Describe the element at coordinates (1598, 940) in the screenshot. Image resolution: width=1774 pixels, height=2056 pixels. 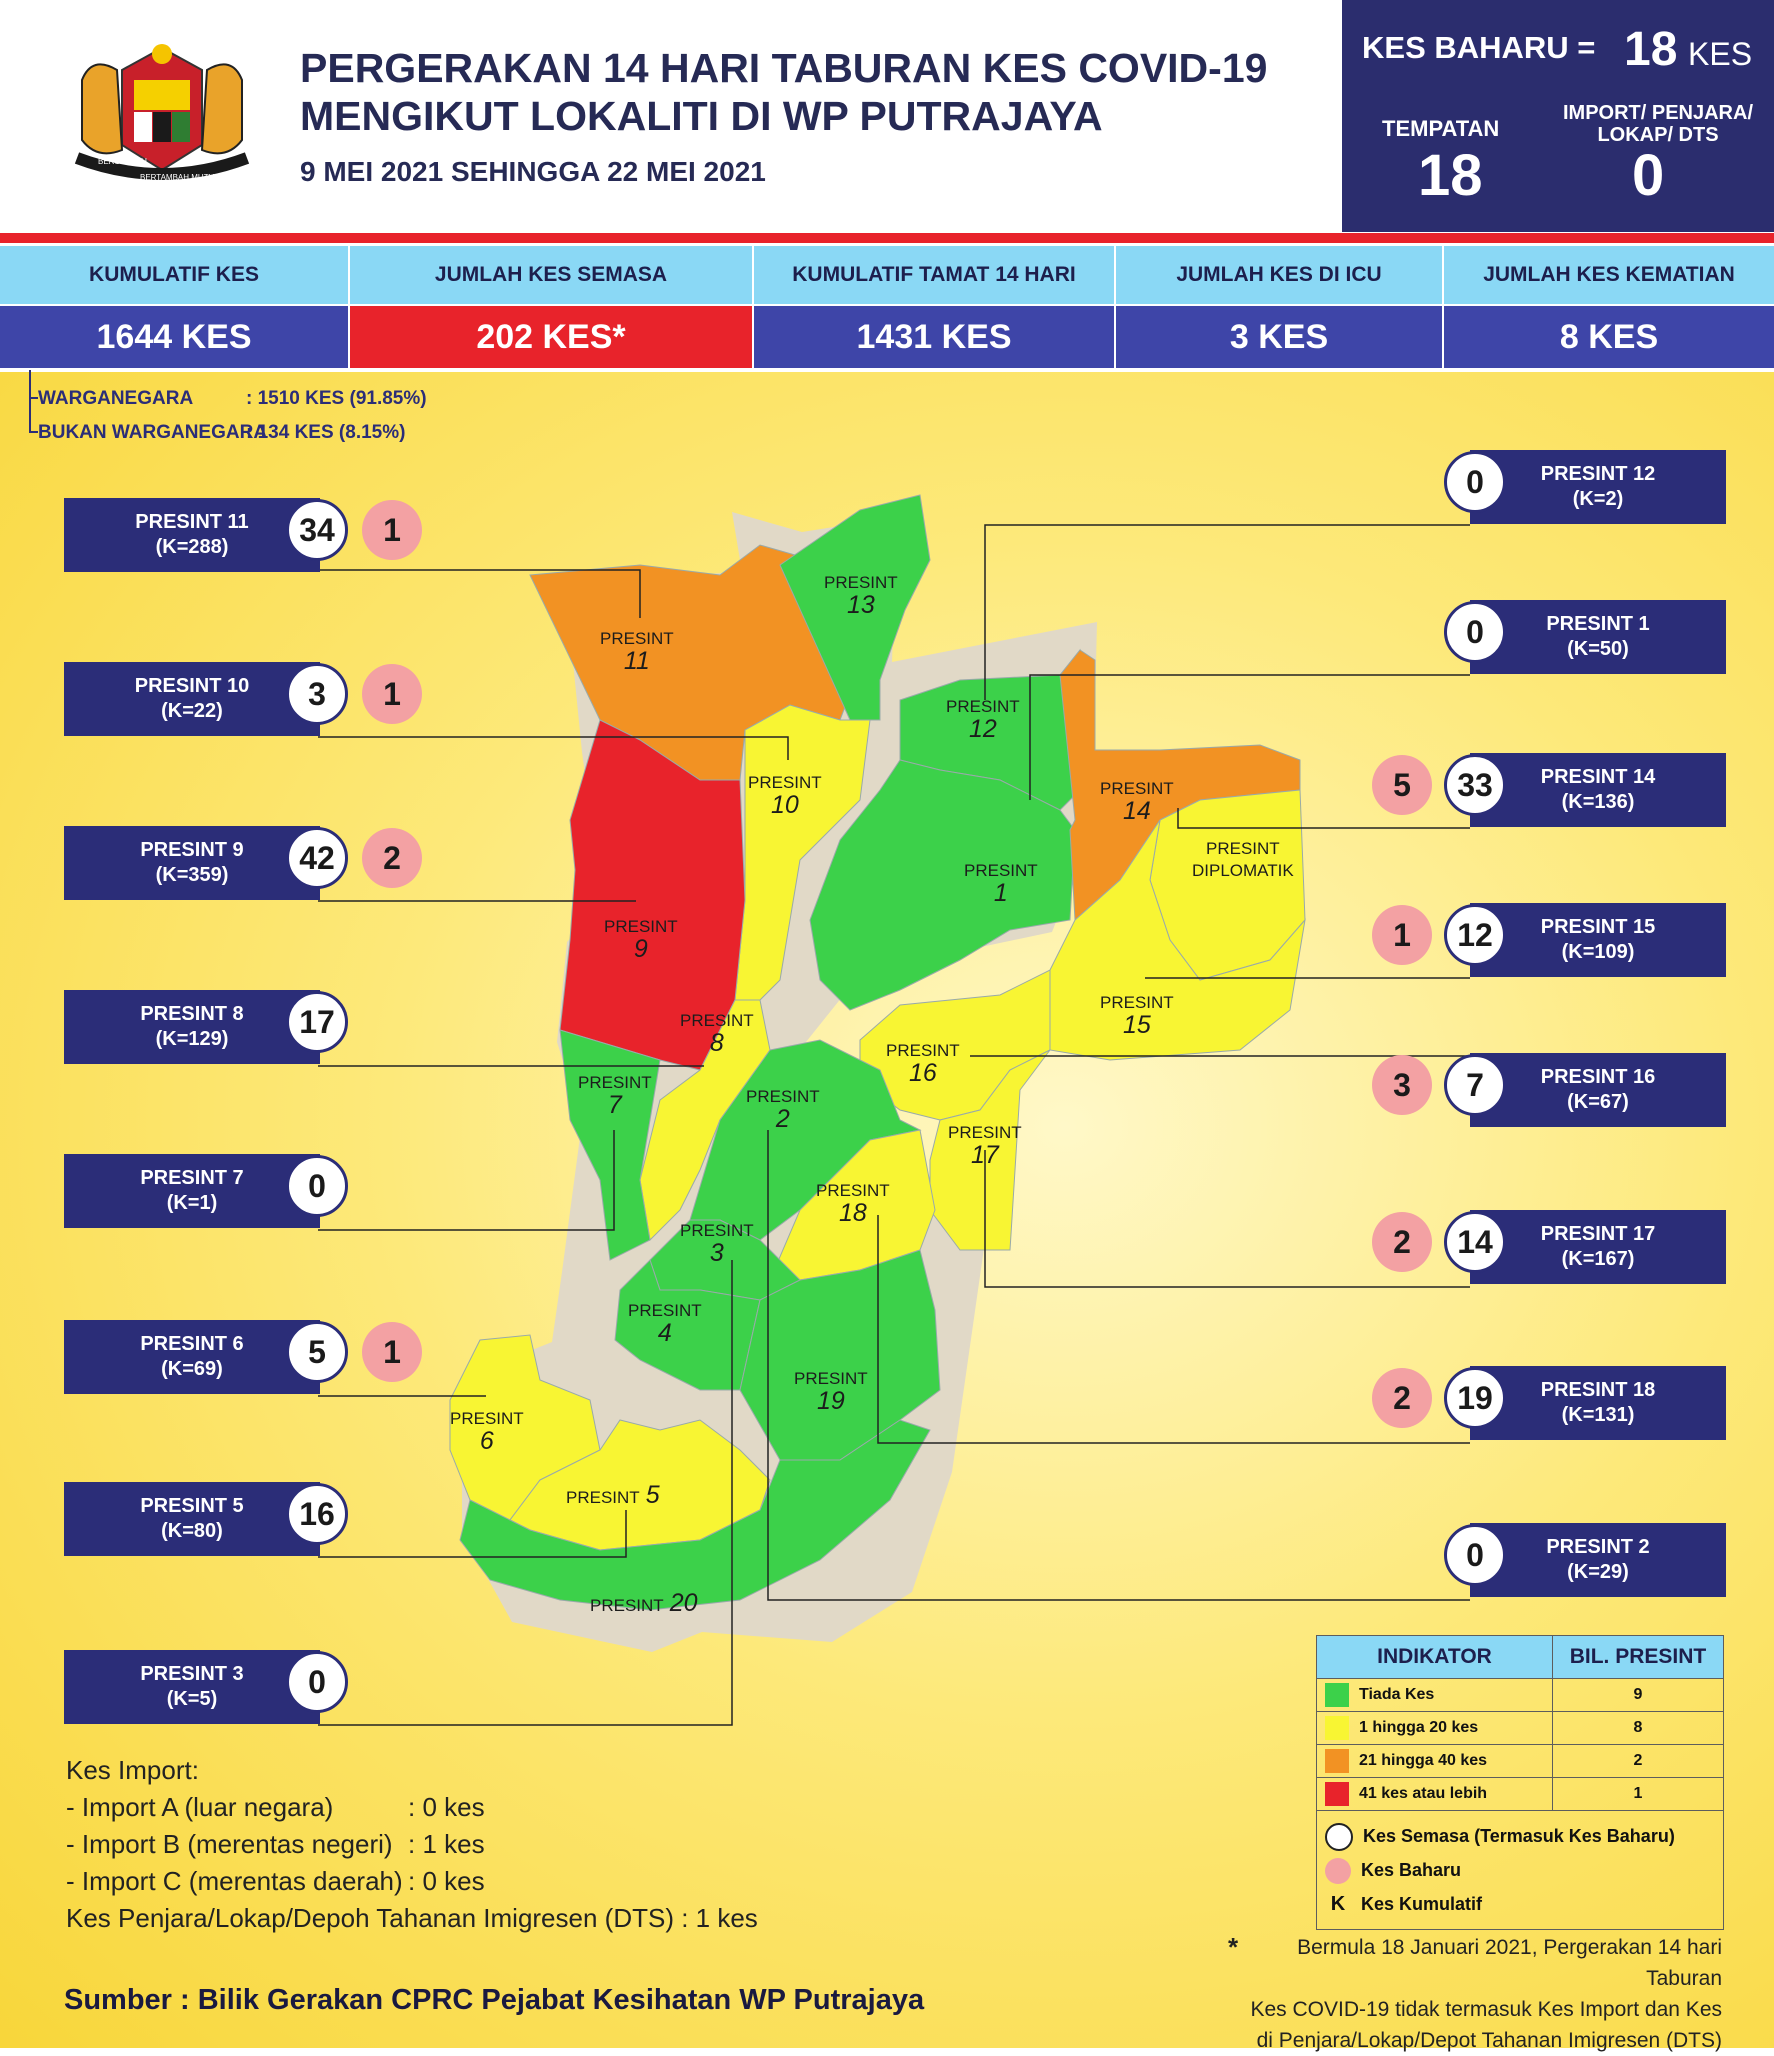
I see `precinct-box-15: PRESINT 15 (K=109)` at that location.